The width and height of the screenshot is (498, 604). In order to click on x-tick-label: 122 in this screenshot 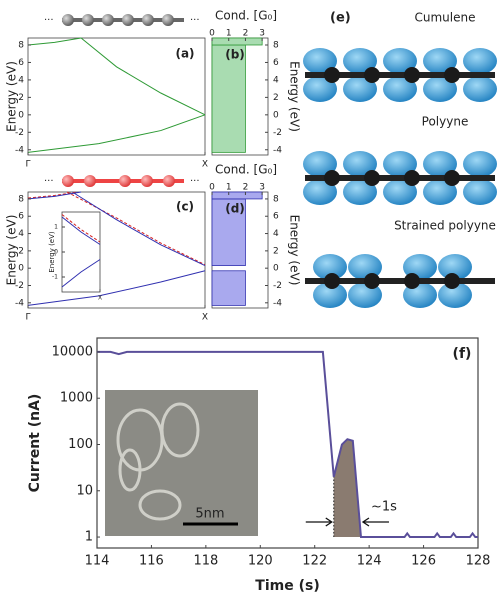, I will do `click(314, 561)`.